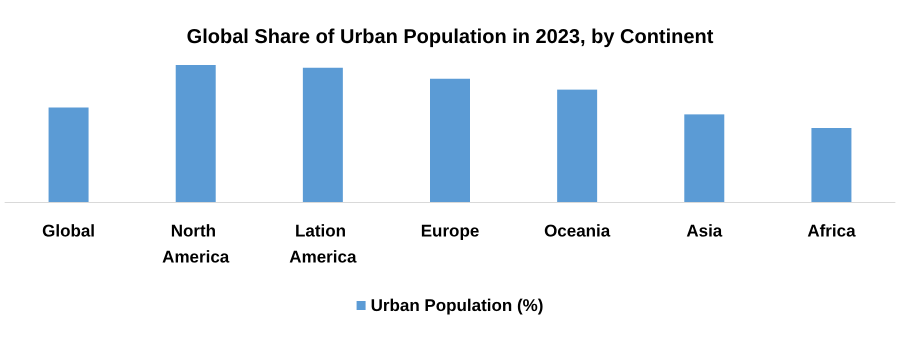 This screenshot has height=349, width=900. Describe the element at coordinates (450, 37) in the screenshot. I see `chart-title: Global Share of Urban Population in 2023, by Continent` at that location.